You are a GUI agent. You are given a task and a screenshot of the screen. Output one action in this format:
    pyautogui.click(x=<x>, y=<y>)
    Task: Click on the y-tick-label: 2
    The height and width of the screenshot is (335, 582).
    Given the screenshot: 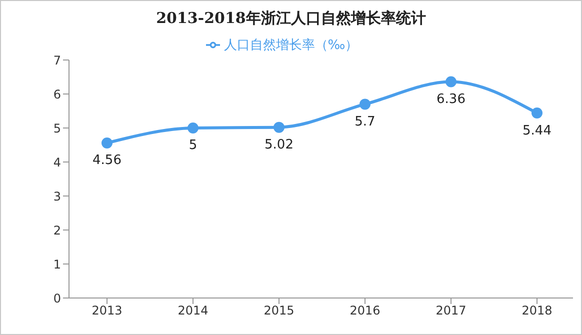 What is the action you would take?
    pyautogui.click(x=57, y=230)
    